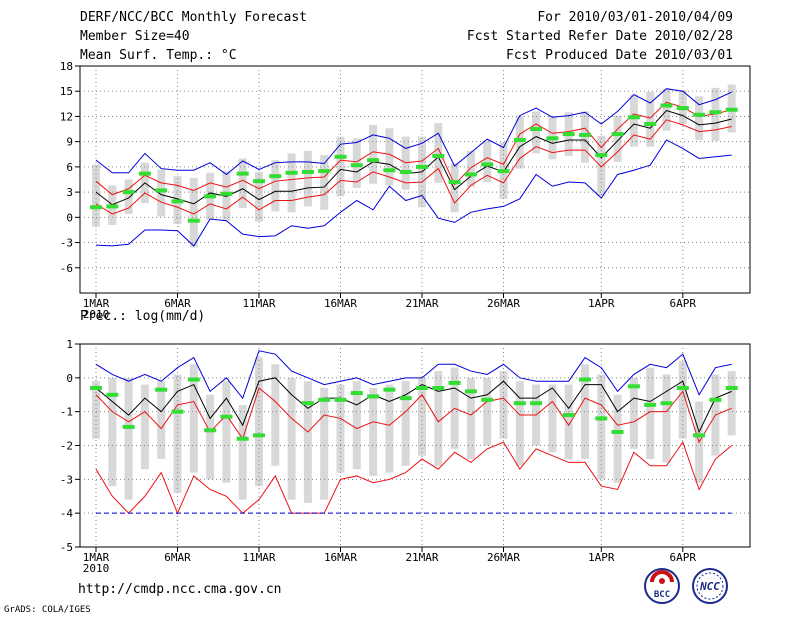 The image size is (800, 618). What do you see at coordinates (683, 557) in the screenshot?
I see `x-tick-label: 6APR` at bounding box center [683, 557].